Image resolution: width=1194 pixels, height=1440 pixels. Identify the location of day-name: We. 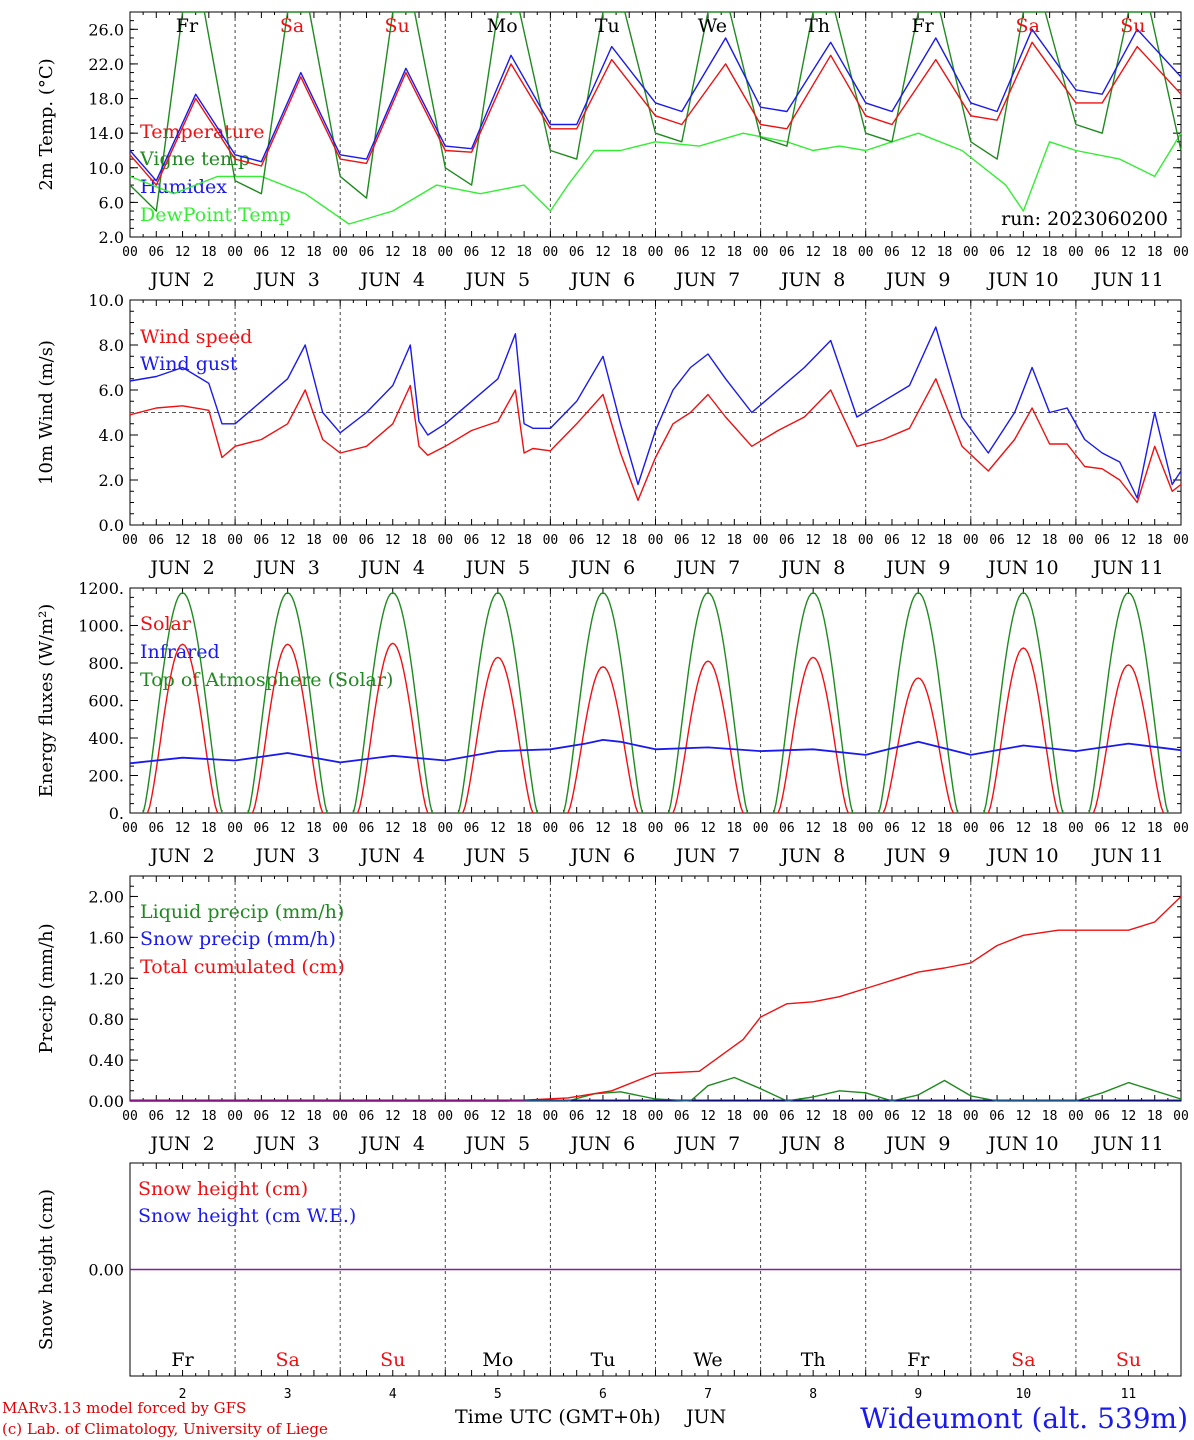
(707, 1360).